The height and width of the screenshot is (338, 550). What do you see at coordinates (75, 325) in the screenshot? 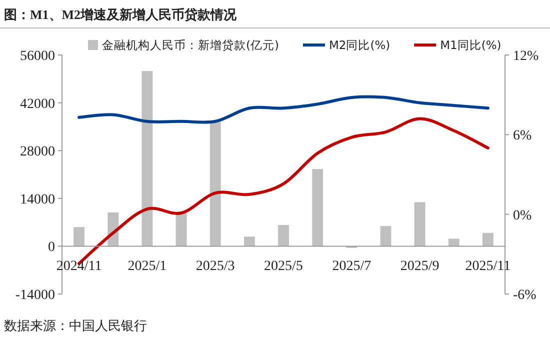
I see `source-note: 数据来源：中国人民银行` at bounding box center [75, 325].